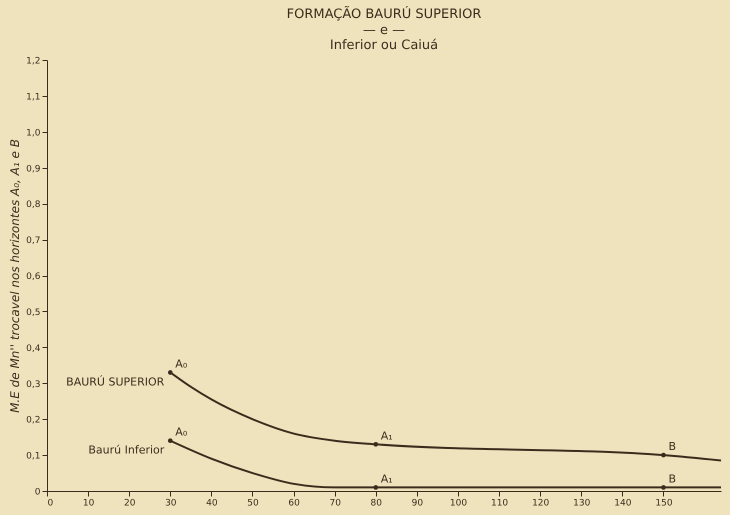 This screenshot has height=515, width=730. I want to click on x-tick-label: 80, so click(376, 503).